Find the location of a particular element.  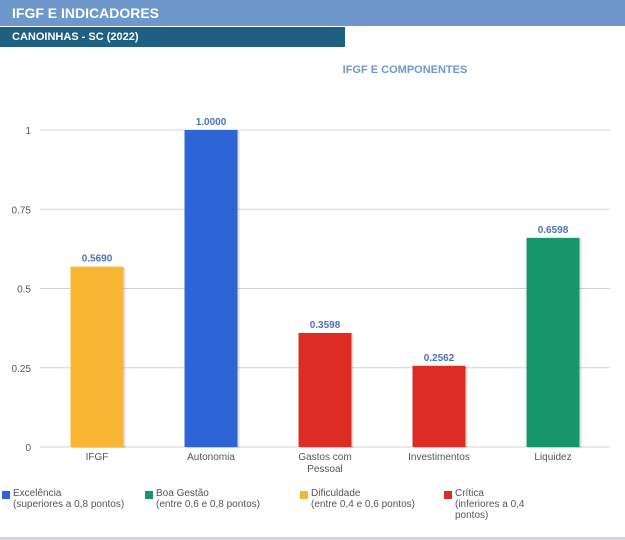

y-tick-label: 0.75 is located at coordinates (22, 210).